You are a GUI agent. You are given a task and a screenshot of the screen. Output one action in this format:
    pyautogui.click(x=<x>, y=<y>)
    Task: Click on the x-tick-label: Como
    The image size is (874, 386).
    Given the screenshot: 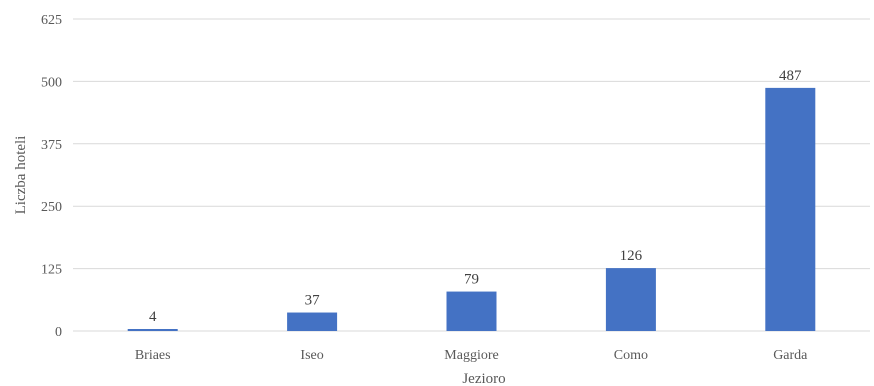 What is the action you would take?
    pyautogui.click(x=631, y=355)
    